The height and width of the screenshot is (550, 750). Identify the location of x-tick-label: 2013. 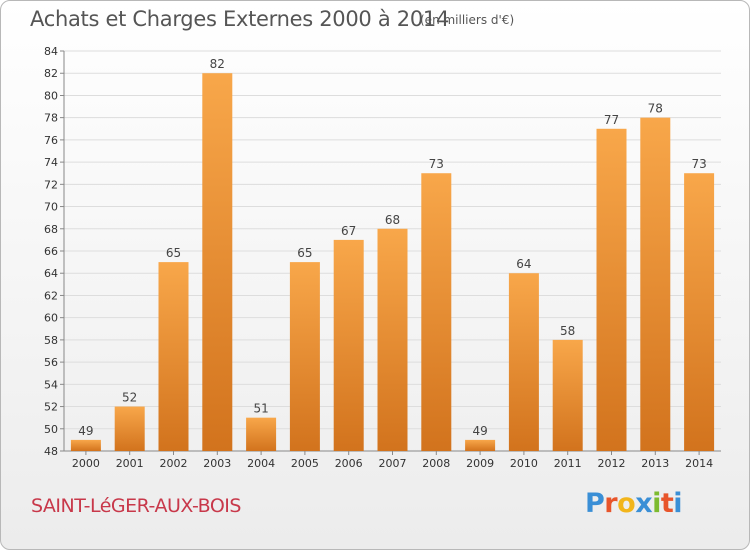
(655, 463).